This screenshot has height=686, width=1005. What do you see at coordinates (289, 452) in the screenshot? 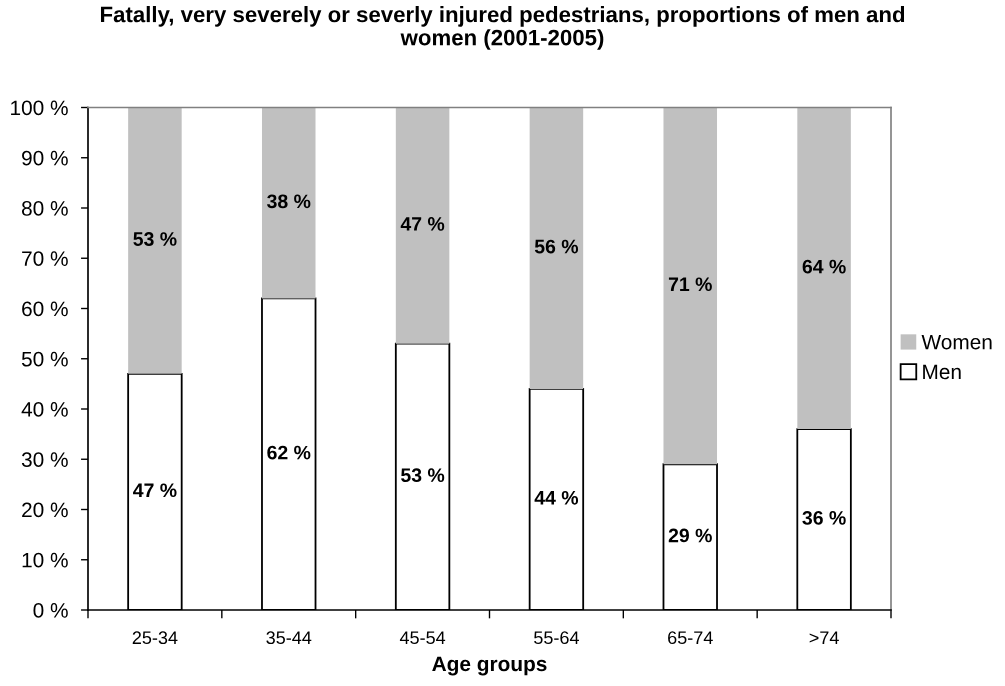
I see `data-label: 62 %` at bounding box center [289, 452].